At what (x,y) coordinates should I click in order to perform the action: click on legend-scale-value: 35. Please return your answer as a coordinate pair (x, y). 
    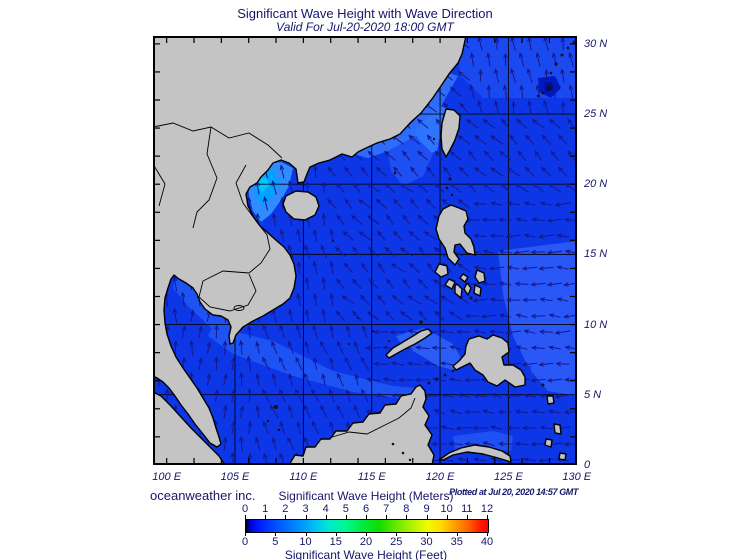
    Looking at the image, I should click on (456, 542).